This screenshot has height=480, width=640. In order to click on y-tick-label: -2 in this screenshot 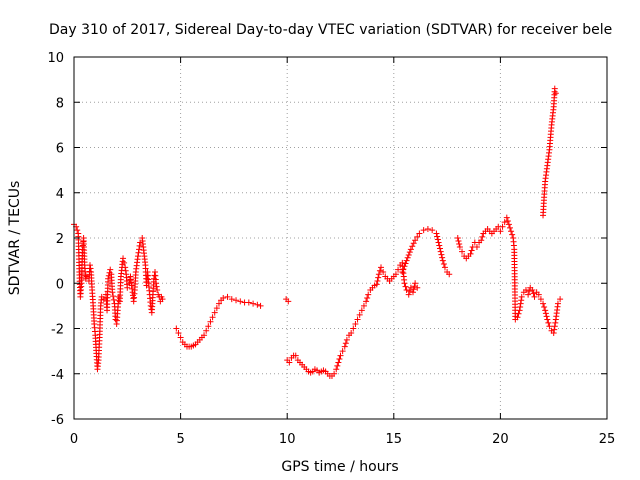, I will do `click(57, 330)`.